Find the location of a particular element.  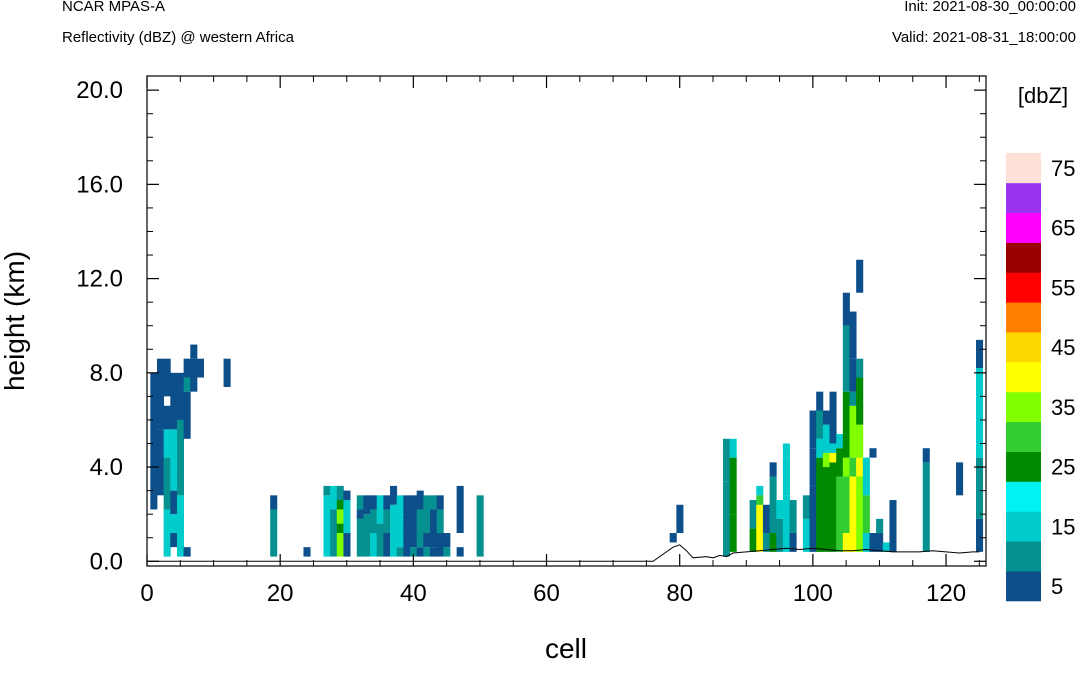

colorbar-label: 45 is located at coordinates (1063, 347).